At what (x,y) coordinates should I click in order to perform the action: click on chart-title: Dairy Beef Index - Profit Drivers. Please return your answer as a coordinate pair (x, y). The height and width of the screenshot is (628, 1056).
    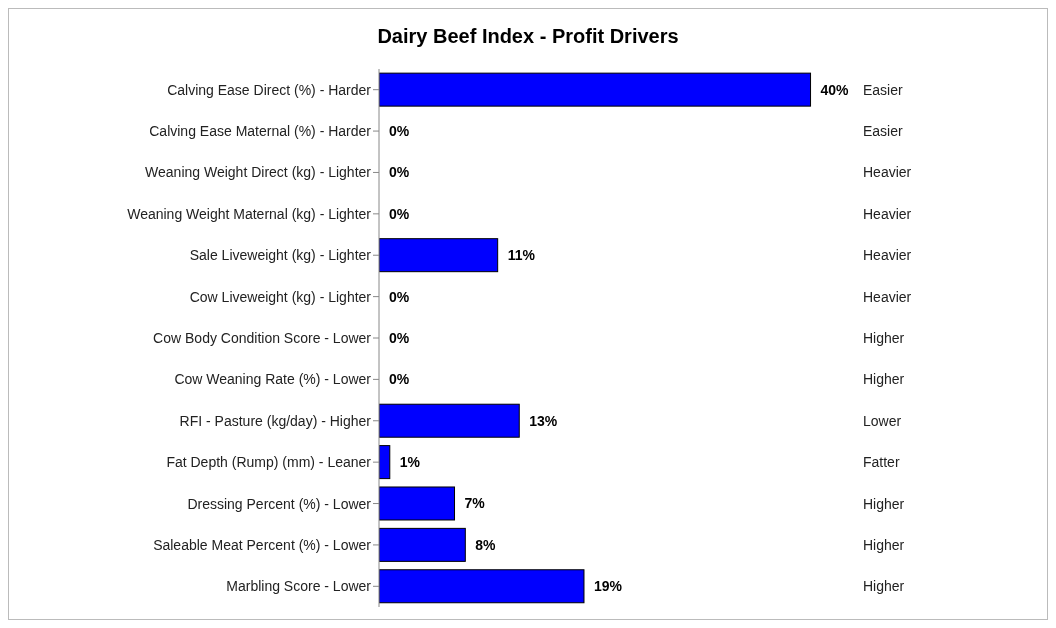
    Looking at the image, I should click on (528, 37).